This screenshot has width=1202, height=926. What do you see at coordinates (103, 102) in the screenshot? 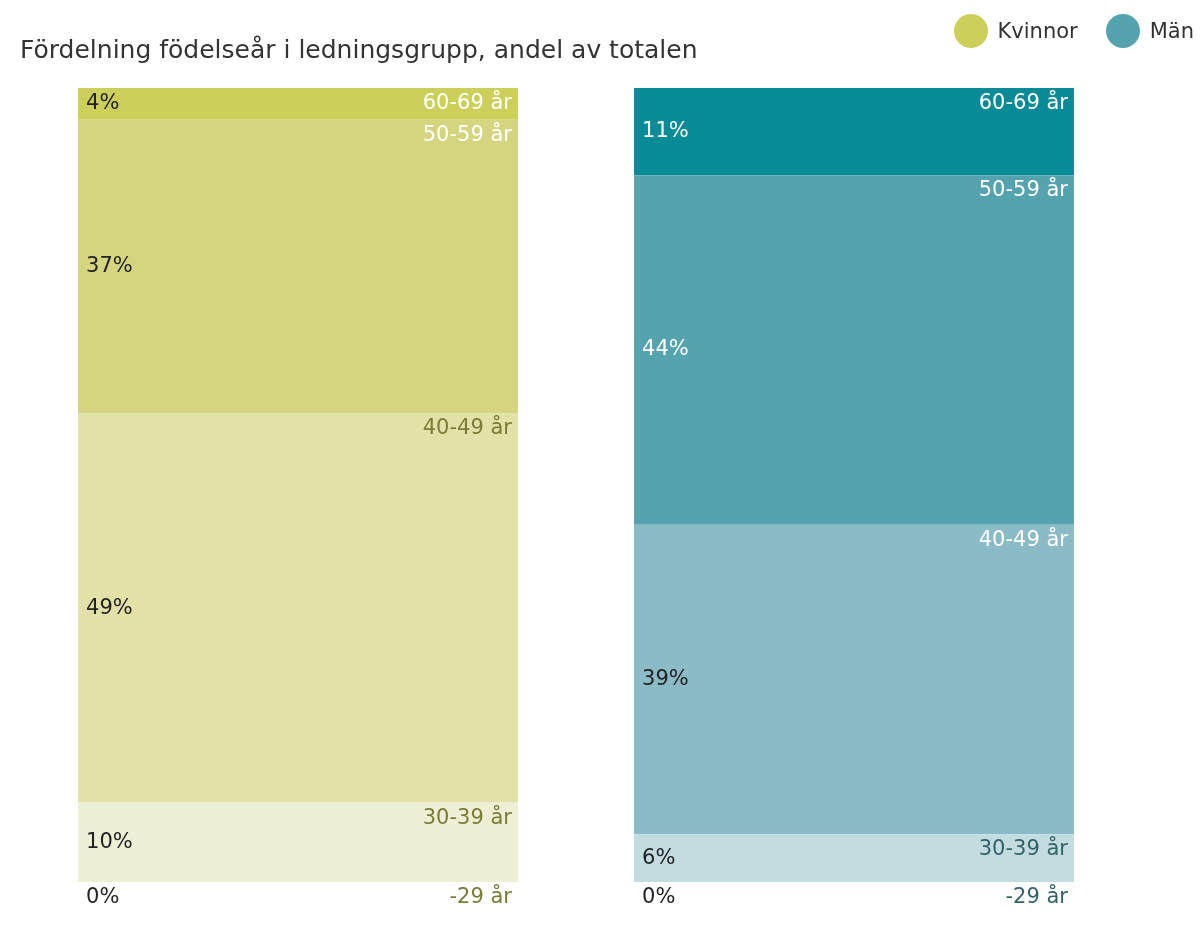
I see `data-label: 4%` at bounding box center [103, 102].